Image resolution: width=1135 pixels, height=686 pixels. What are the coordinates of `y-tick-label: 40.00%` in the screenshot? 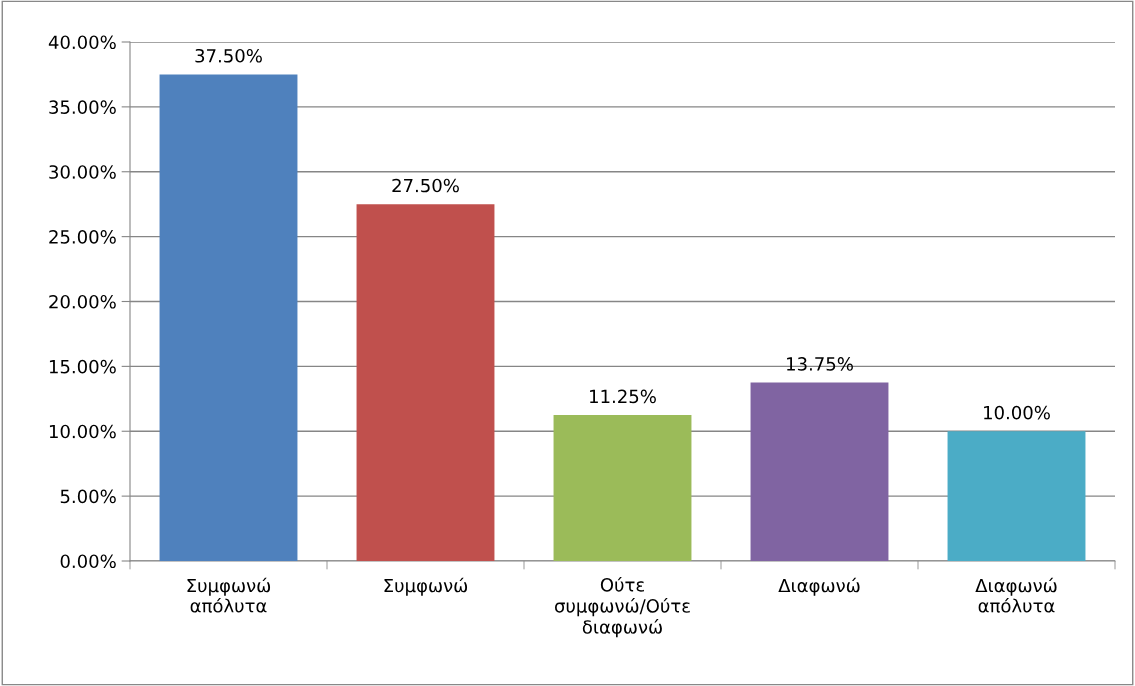 It's located at (82, 42).